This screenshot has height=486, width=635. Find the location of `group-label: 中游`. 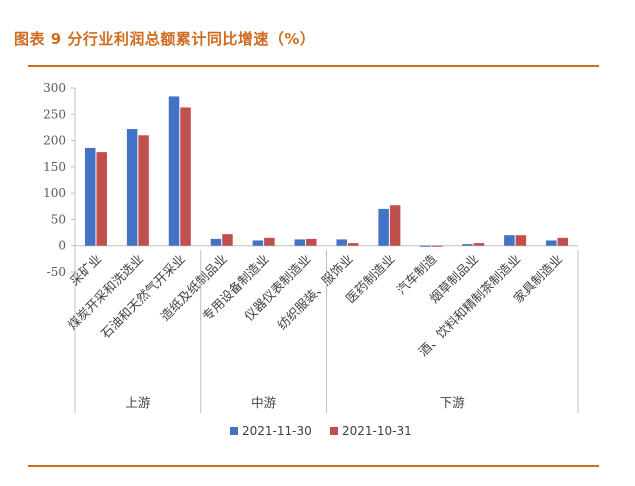

group-label: 中游 is located at coordinates (264, 402).